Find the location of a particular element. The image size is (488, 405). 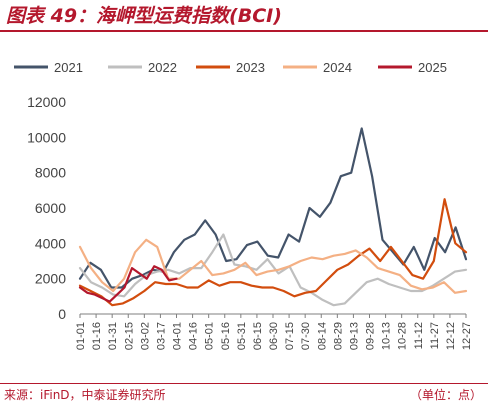

x-tick-label: 06-30 is located at coordinates (274, 336).